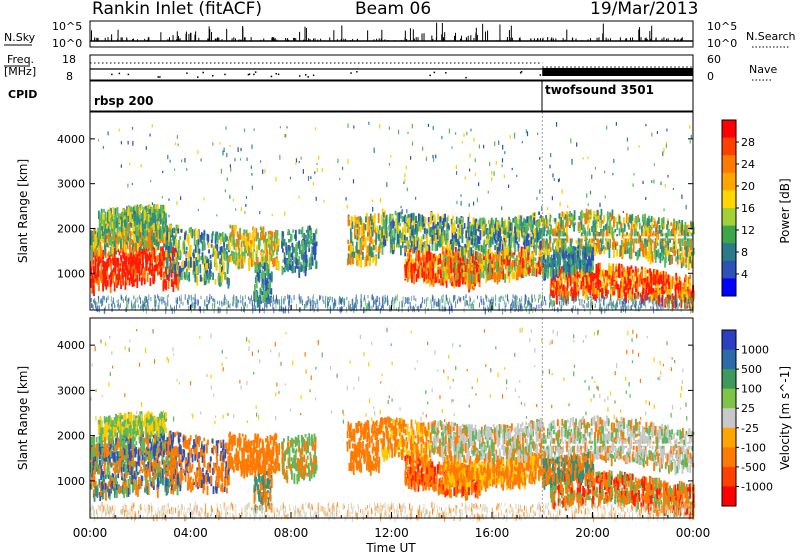 Image resolution: width=800 pixels, height=554 pixels. Describe the element at coordinates (397, 34) in the screenshot. I see `nsky-panel` at that location.